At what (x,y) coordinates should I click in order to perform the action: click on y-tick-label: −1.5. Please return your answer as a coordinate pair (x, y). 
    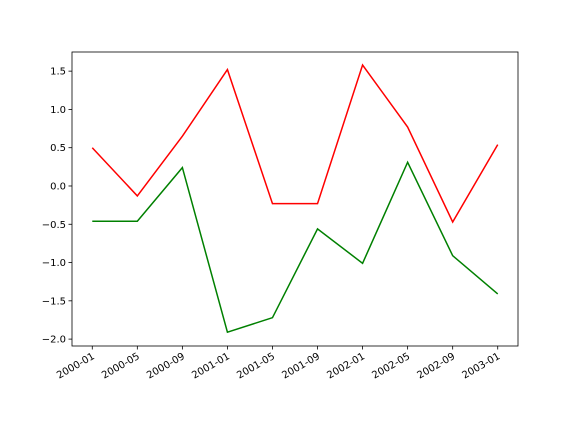
    Looking at the image, I should click on (54, 301).